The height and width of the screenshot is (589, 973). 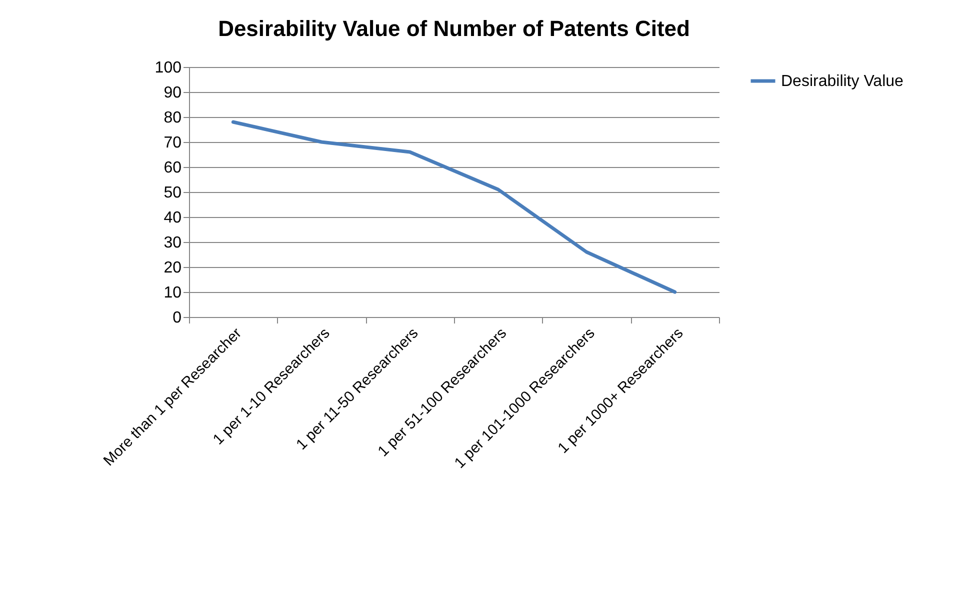 I want to click on y-tick-label: 30, so click(x=173, y=243).